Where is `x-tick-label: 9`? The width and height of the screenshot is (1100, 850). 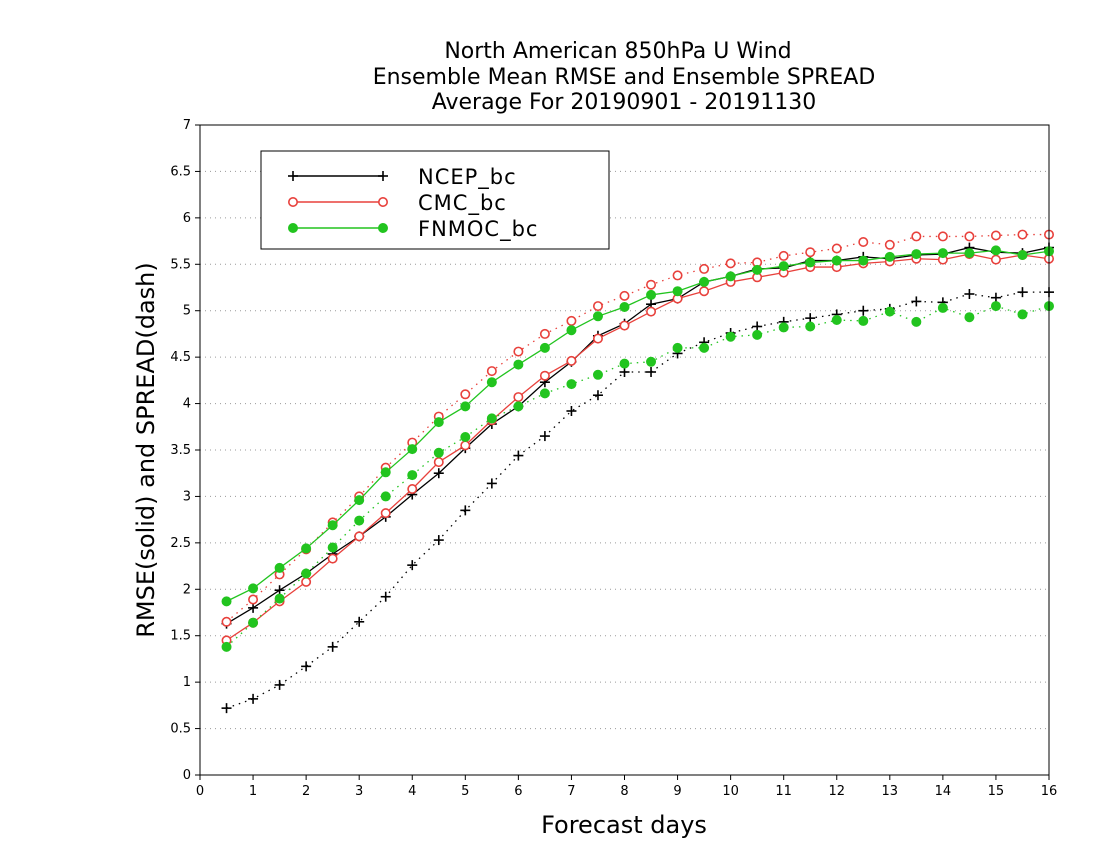 x-tick-label: 9 is located at coordinates (677, 791).